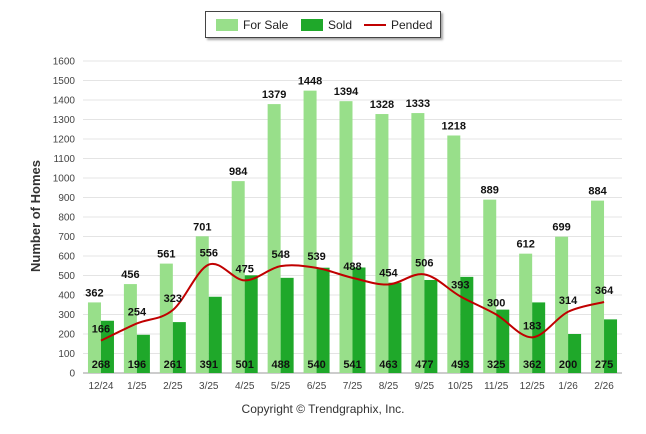 The image size is (646, 434). What do you see at coordinates (64, 120) in the screenshot?
I see `y-tick-label: 1300` at bounding box center [64, 120].